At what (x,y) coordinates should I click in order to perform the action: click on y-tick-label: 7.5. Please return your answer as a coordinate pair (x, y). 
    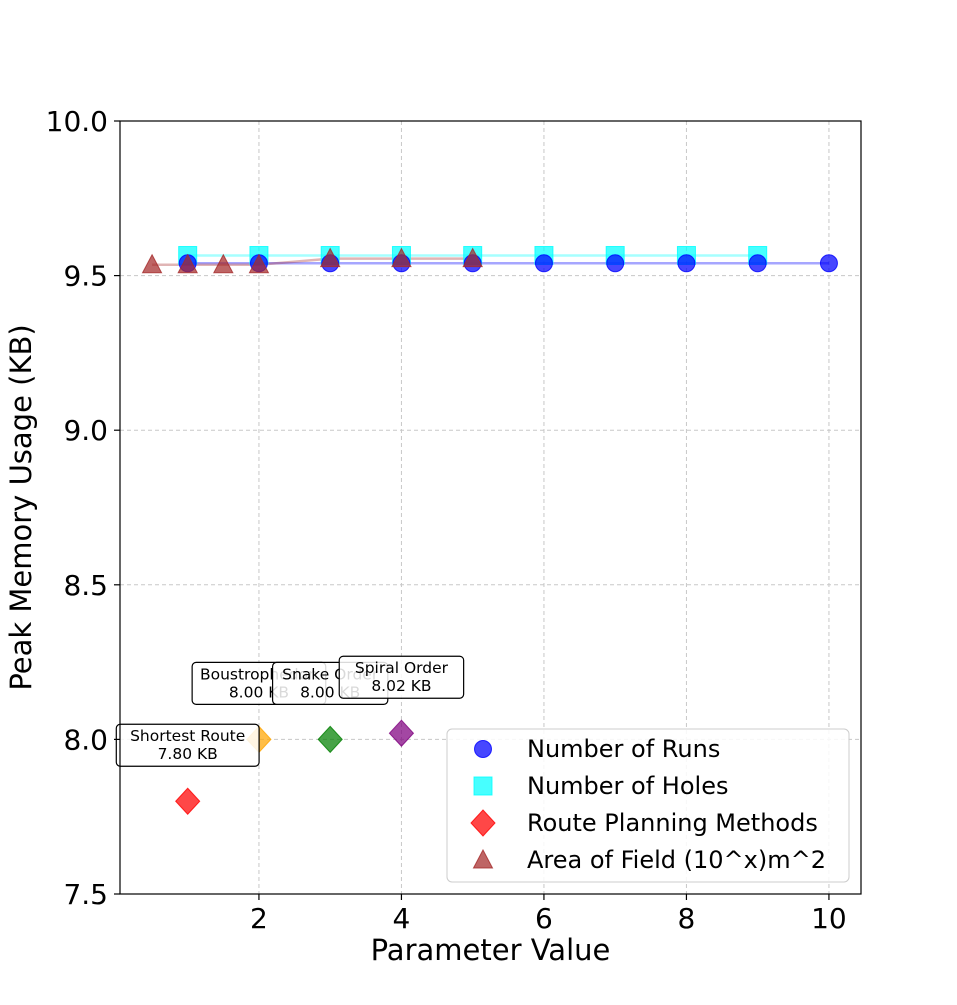
    Looking at the image, I should click on (85, 894).